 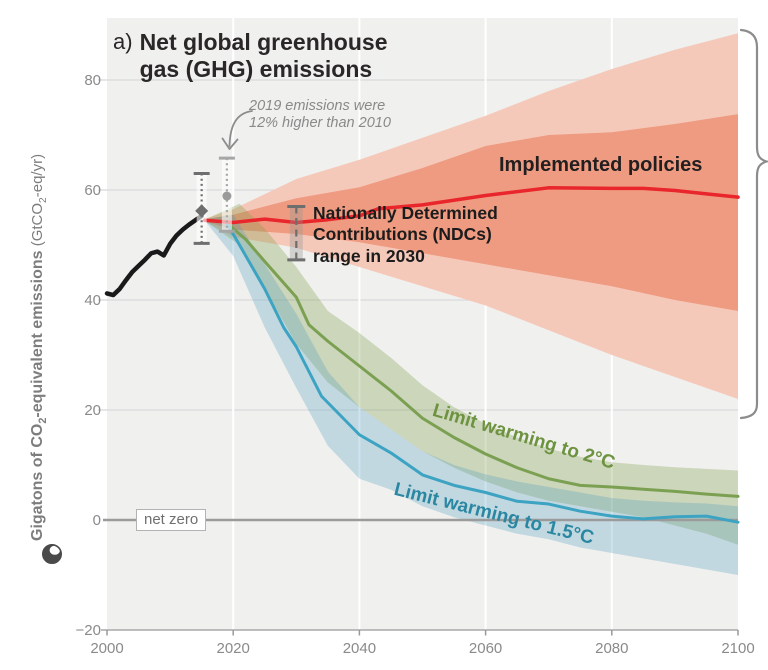 What do you see at coordinates (240, 128) in the screenshot?
I see `arrow-curve` at bounding box center [240, 128].